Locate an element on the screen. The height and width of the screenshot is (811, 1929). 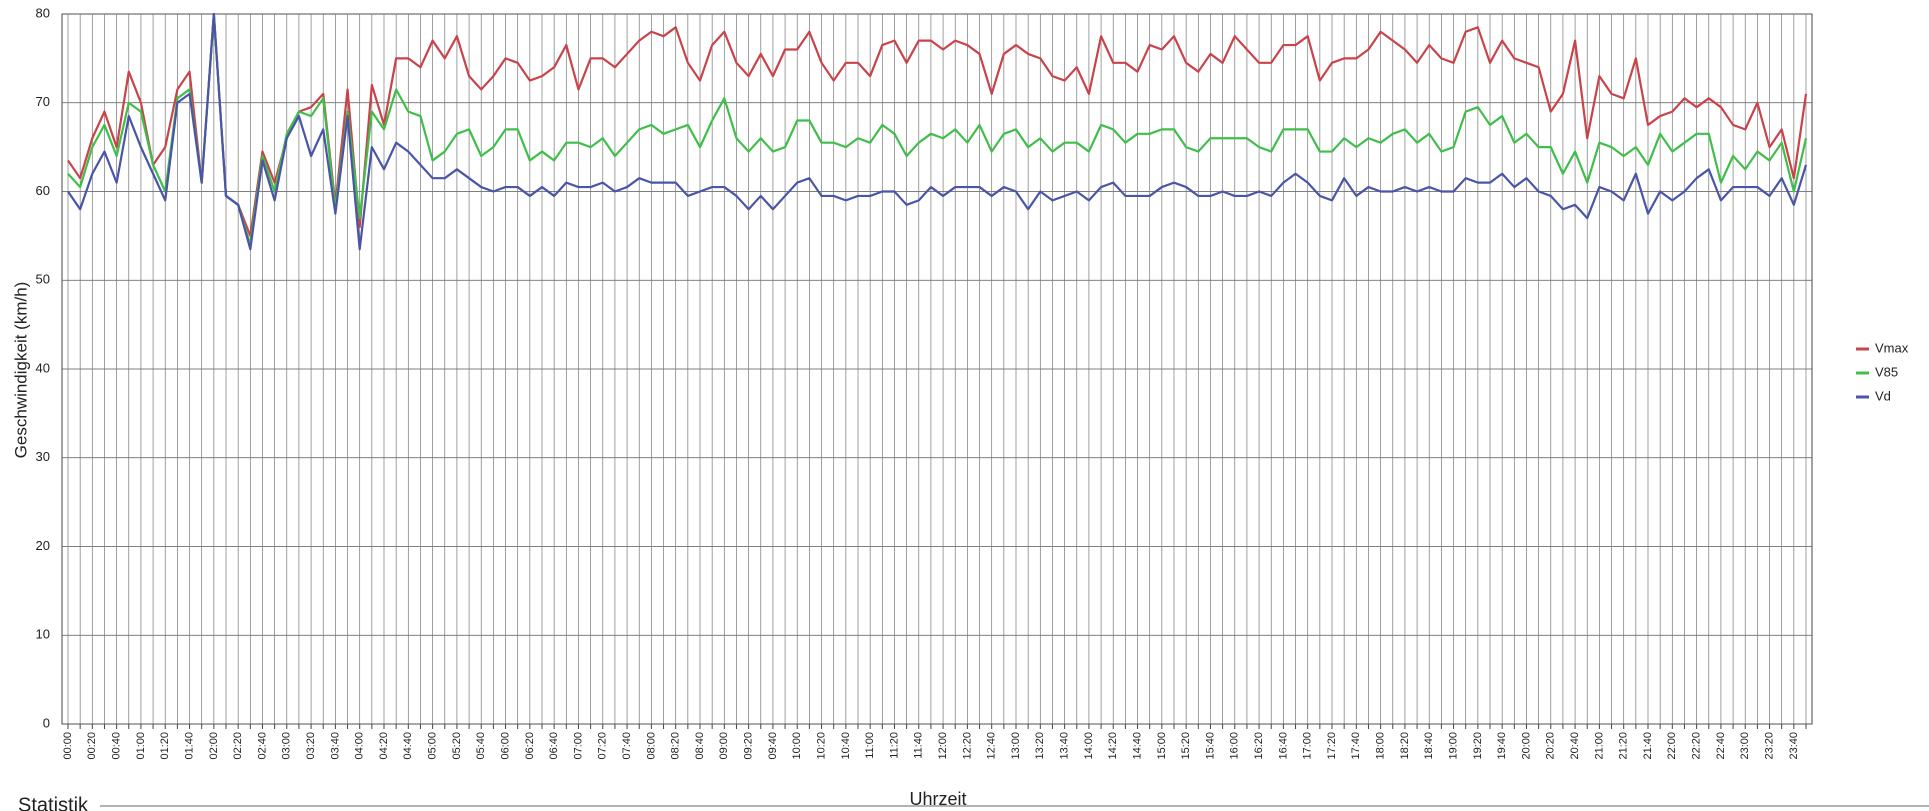
x-tick-label: 01:00 is located at coordinates (141, 746).